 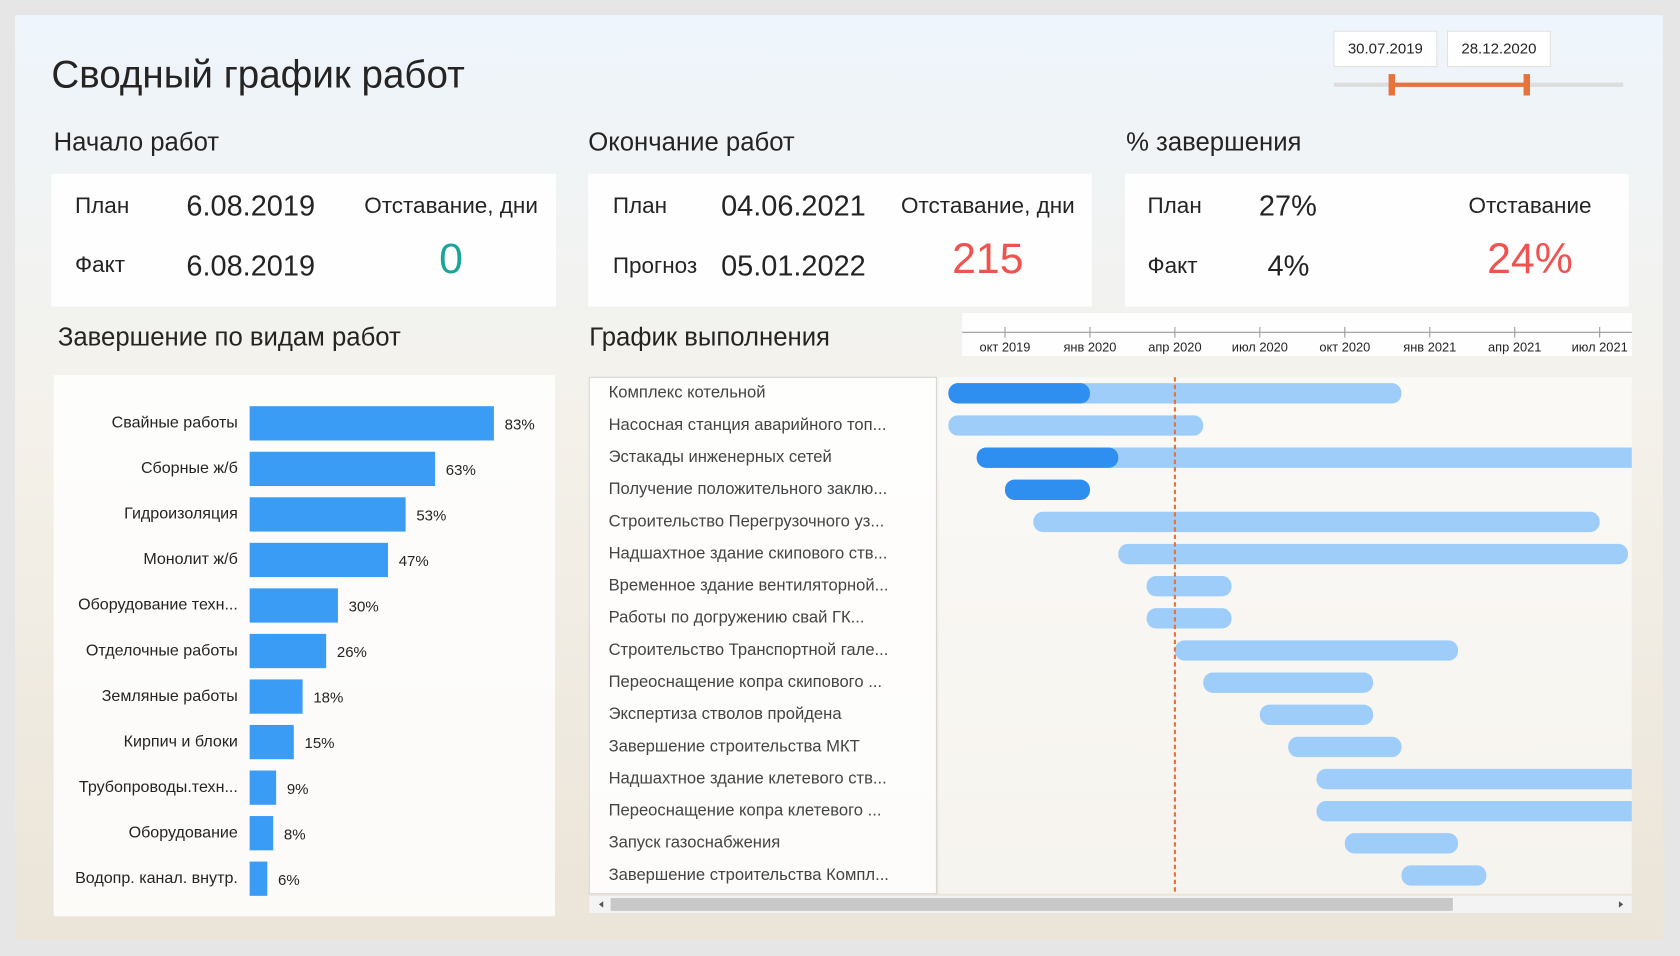 I want to click on value-label: 47%, so click(x=414, y=561).